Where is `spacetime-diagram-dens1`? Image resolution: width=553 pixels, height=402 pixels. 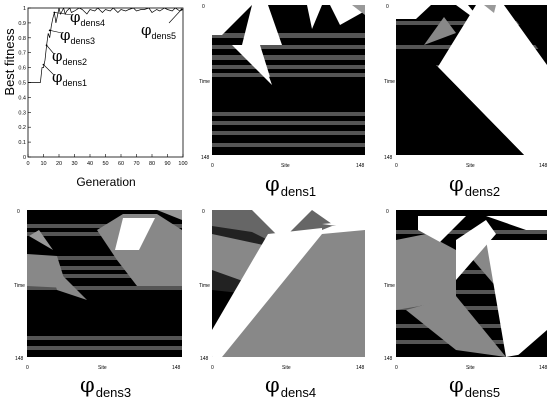
spacetime-diagram-dens1 is located at coordinates (288, 80).